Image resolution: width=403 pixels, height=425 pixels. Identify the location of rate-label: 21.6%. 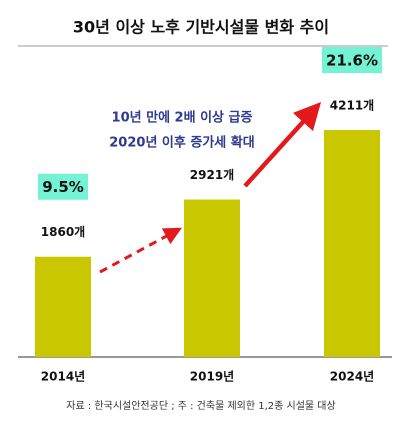
(352, 61).